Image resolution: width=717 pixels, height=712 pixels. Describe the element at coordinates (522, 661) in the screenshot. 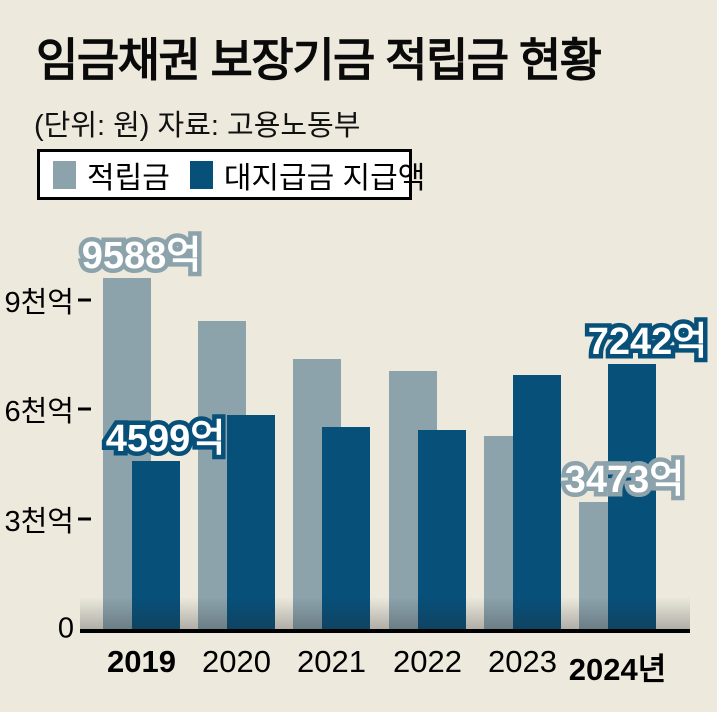

I see `x-axis-label-2023: 2023` at that location.